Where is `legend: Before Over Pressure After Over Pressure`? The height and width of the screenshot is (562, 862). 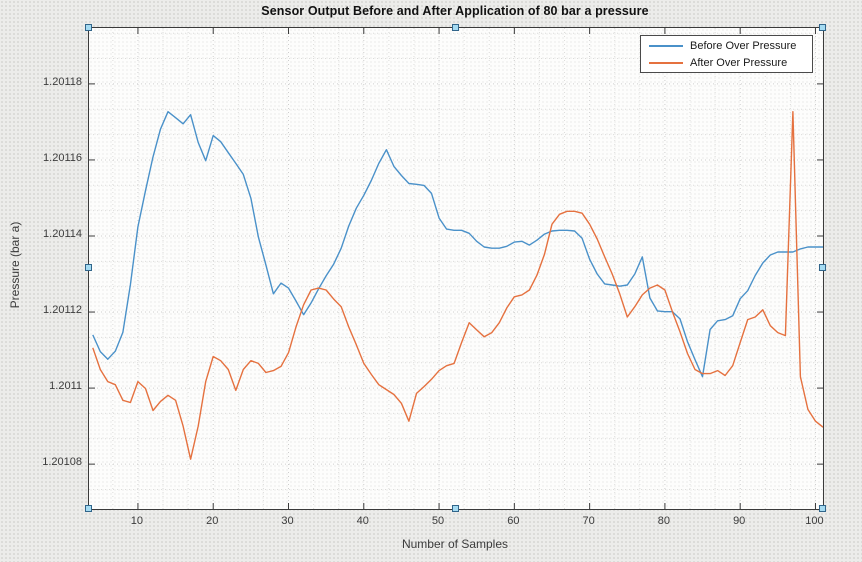 legend: Before Over Pressure After Over Pressure is located at coordinates (726, 54).